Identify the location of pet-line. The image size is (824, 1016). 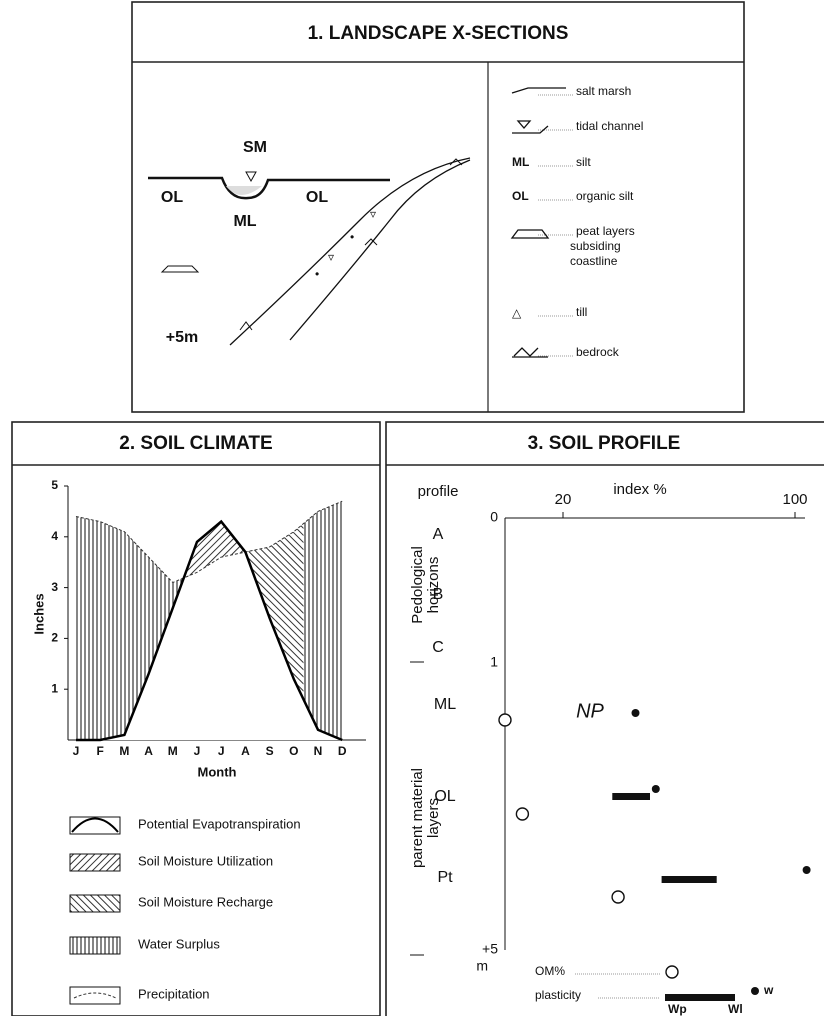
(209, 630).